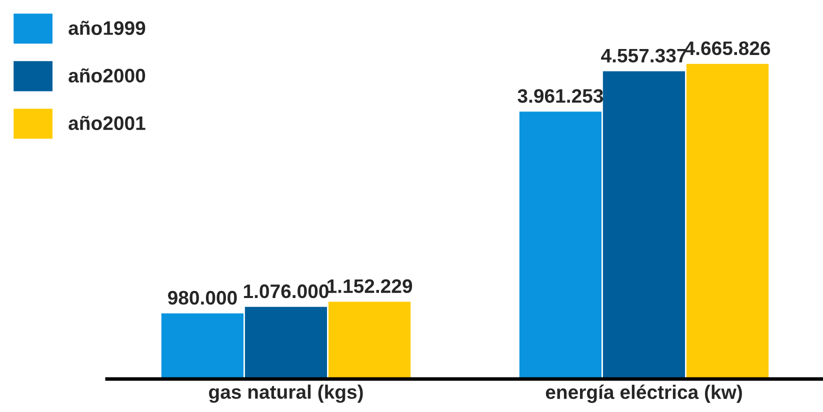 Image resolution: width=823 pixels, height=412 pixels. I want to click on legend-label: año1999, so click(107, 27).